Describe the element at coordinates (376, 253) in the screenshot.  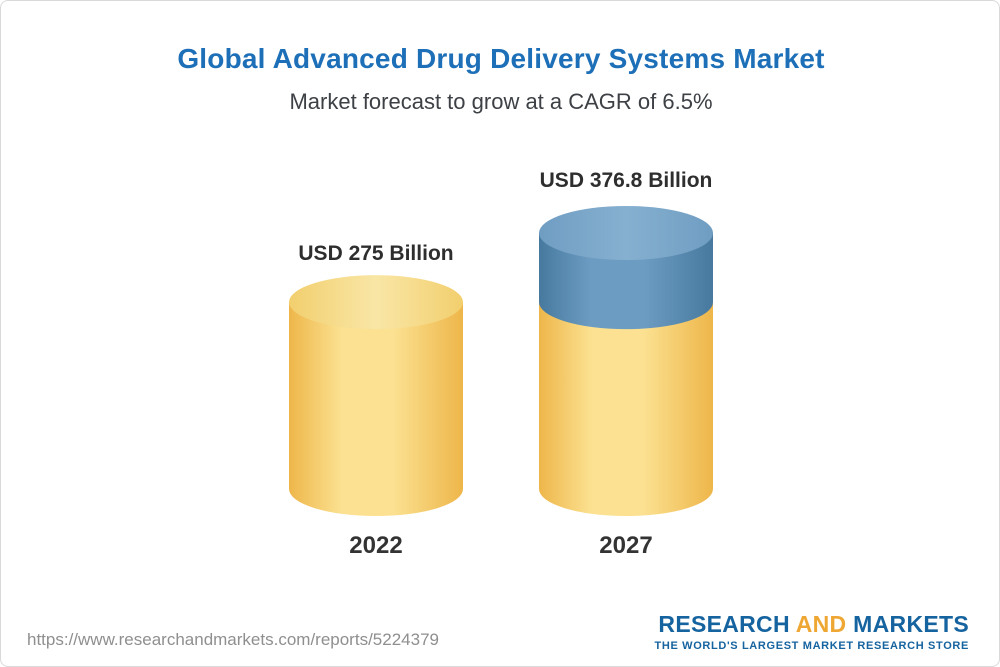
I see `value-label-2022: USD 275 Billion` at that location.